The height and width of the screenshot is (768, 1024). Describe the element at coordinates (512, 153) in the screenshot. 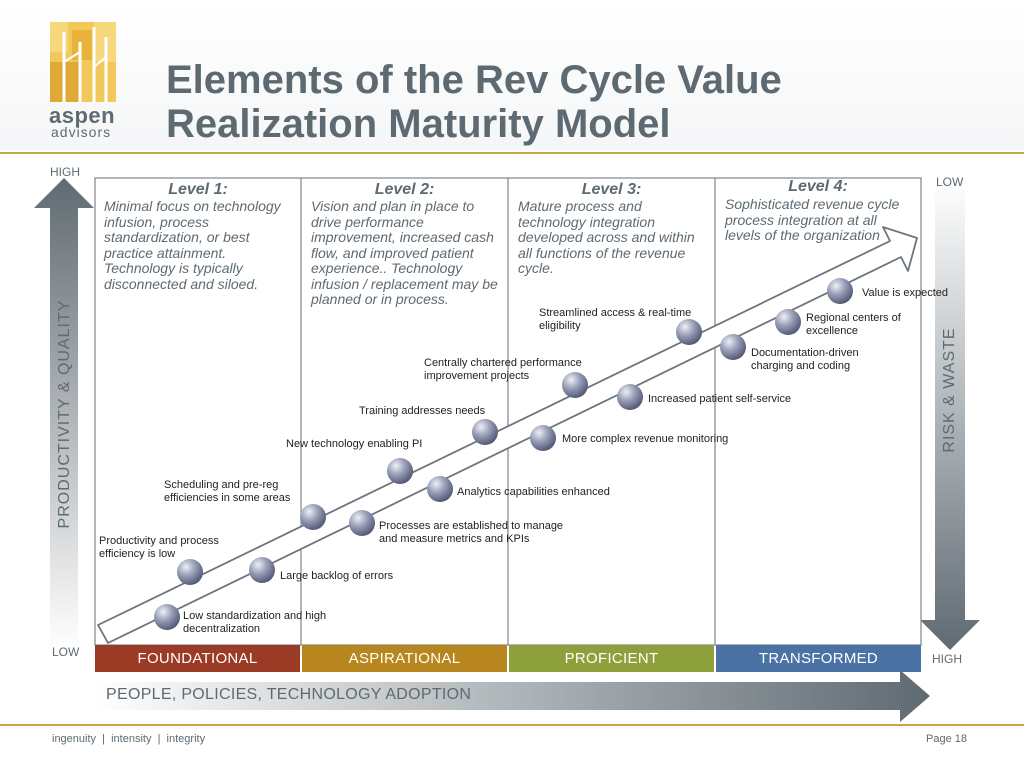

I see `header-rule` at that location.